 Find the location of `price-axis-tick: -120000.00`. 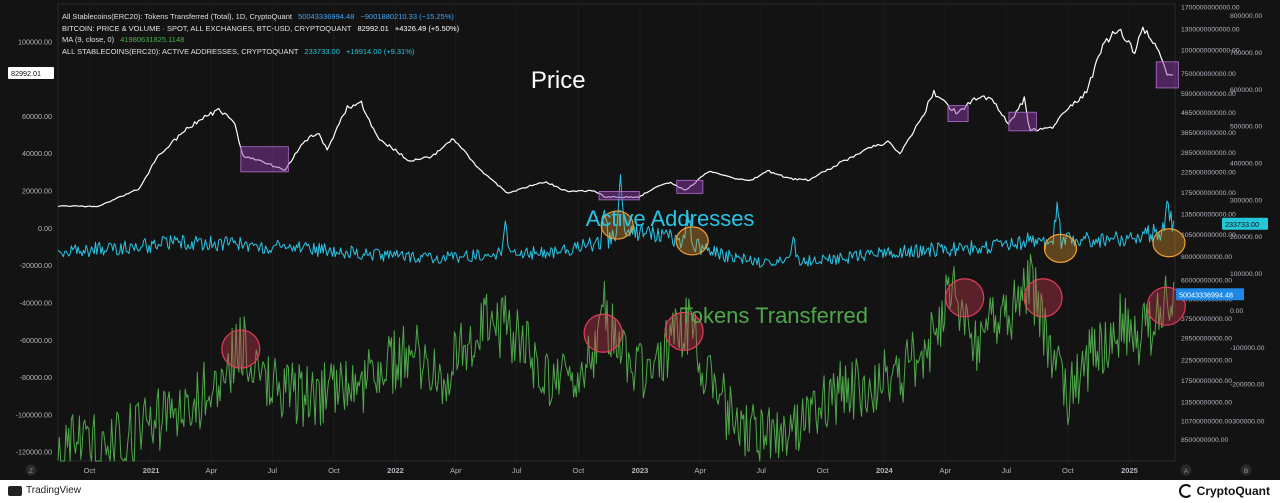

price-axis-tick: -120000.00 is located at coordinates (34, 452).